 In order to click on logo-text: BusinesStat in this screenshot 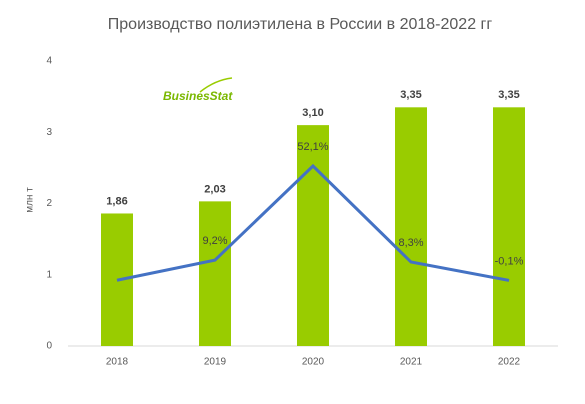, I will do `click(198, 96)`.